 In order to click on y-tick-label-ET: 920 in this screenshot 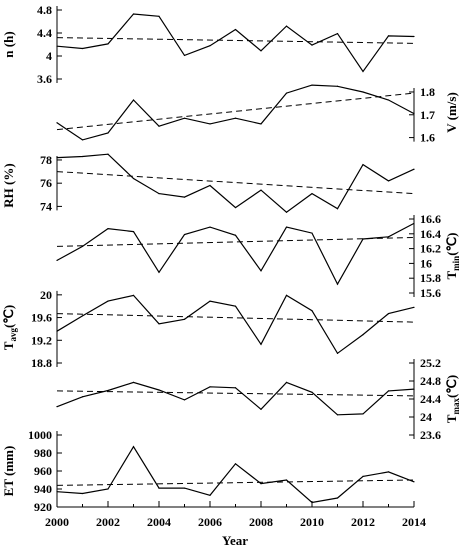, I will do `click(43, 507)`.